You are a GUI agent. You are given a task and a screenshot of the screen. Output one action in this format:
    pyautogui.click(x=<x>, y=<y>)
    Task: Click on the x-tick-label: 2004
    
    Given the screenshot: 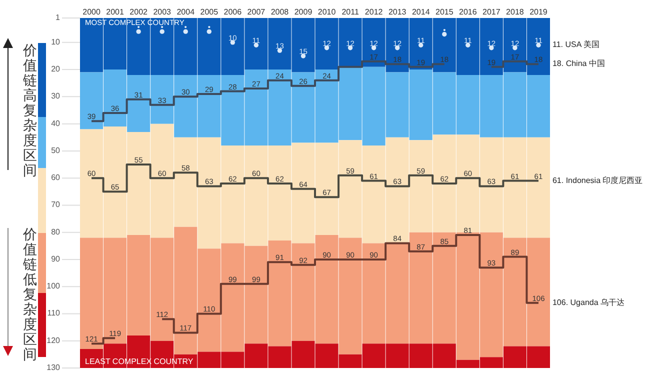 What is the action you would take?
    pyautogui.click(x=186, y=12)
    